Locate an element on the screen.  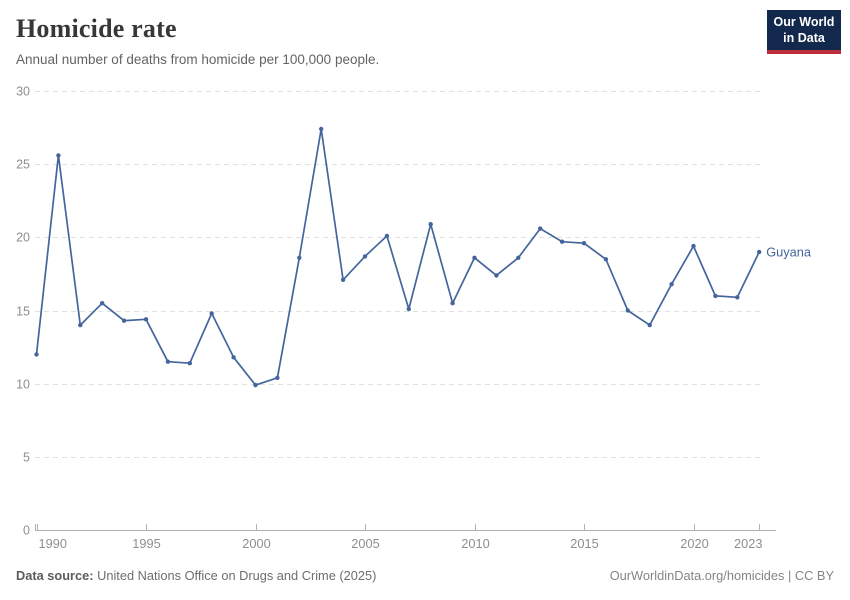
data-point-2011 is located at coordinates (496, 275).